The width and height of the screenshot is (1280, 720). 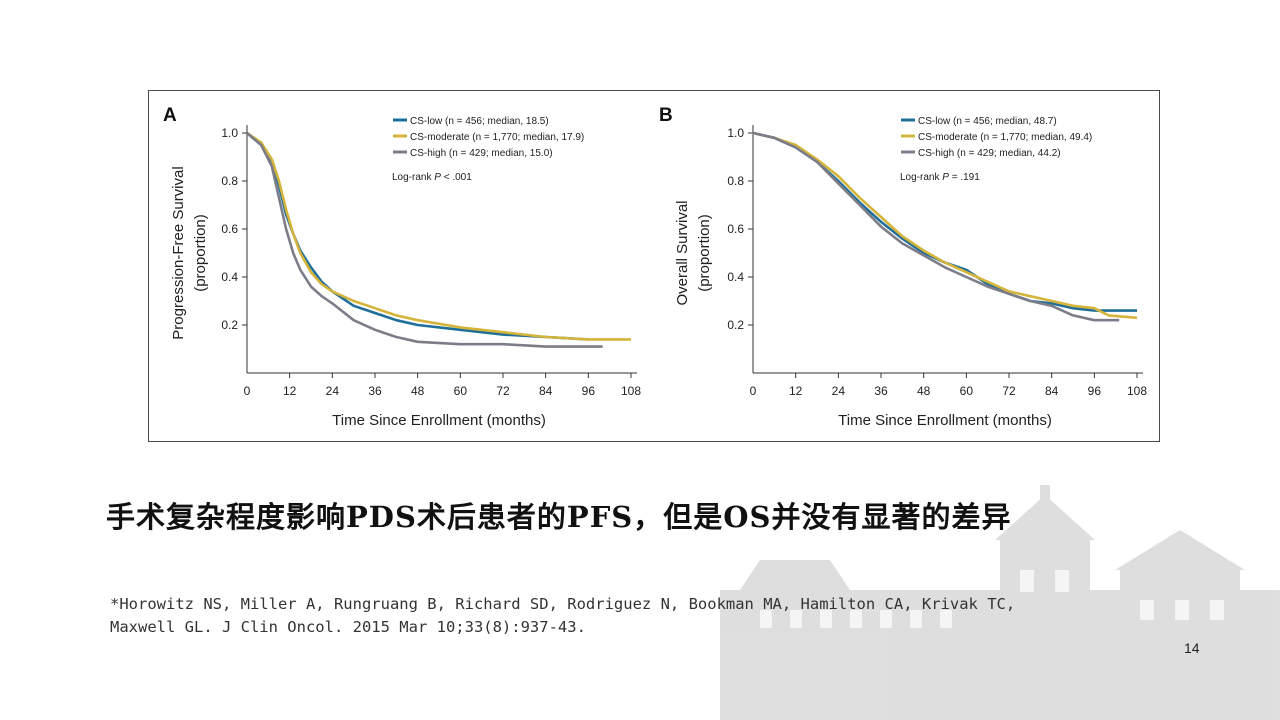 I want to click on panel-b-legend-label: CS-low (n = 456; median, 48.7), so click(x=987, y=121).